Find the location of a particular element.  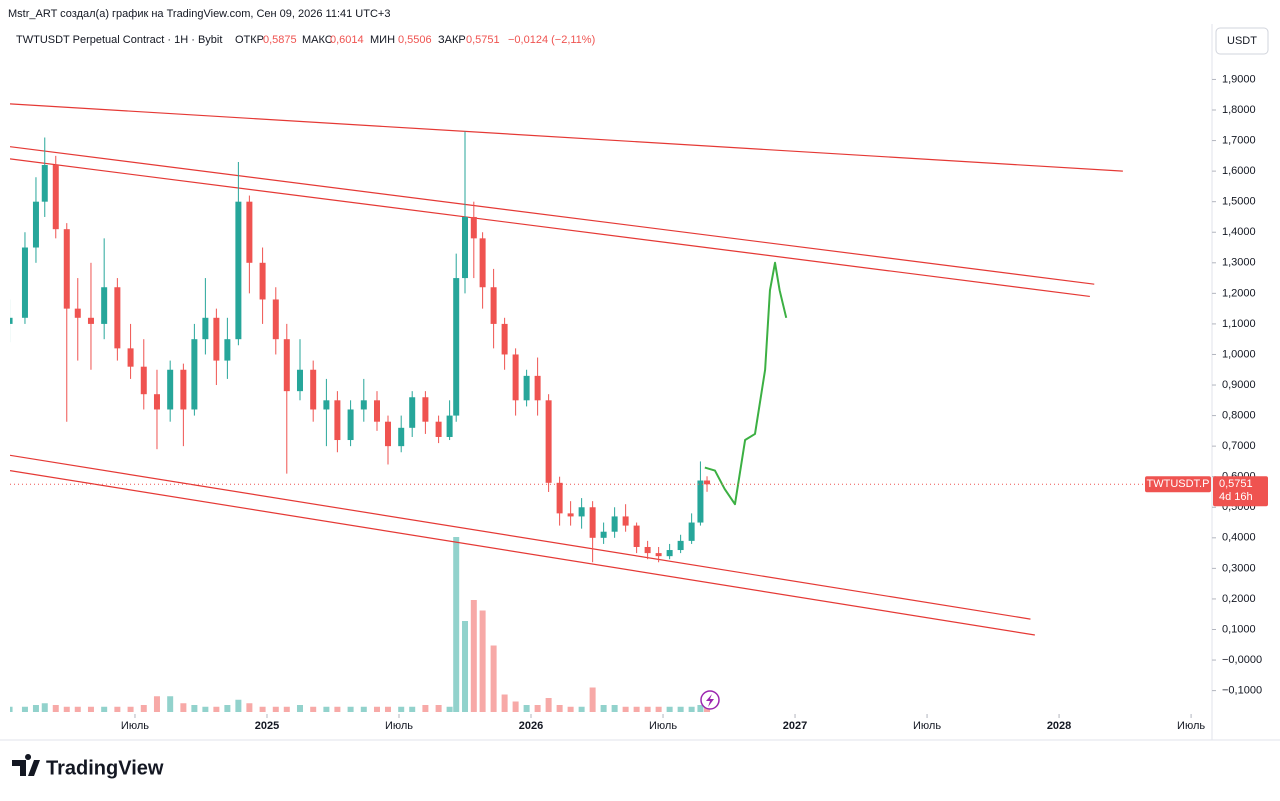

last-price-label: 0,5751 is located at coordinates (1236, 484).